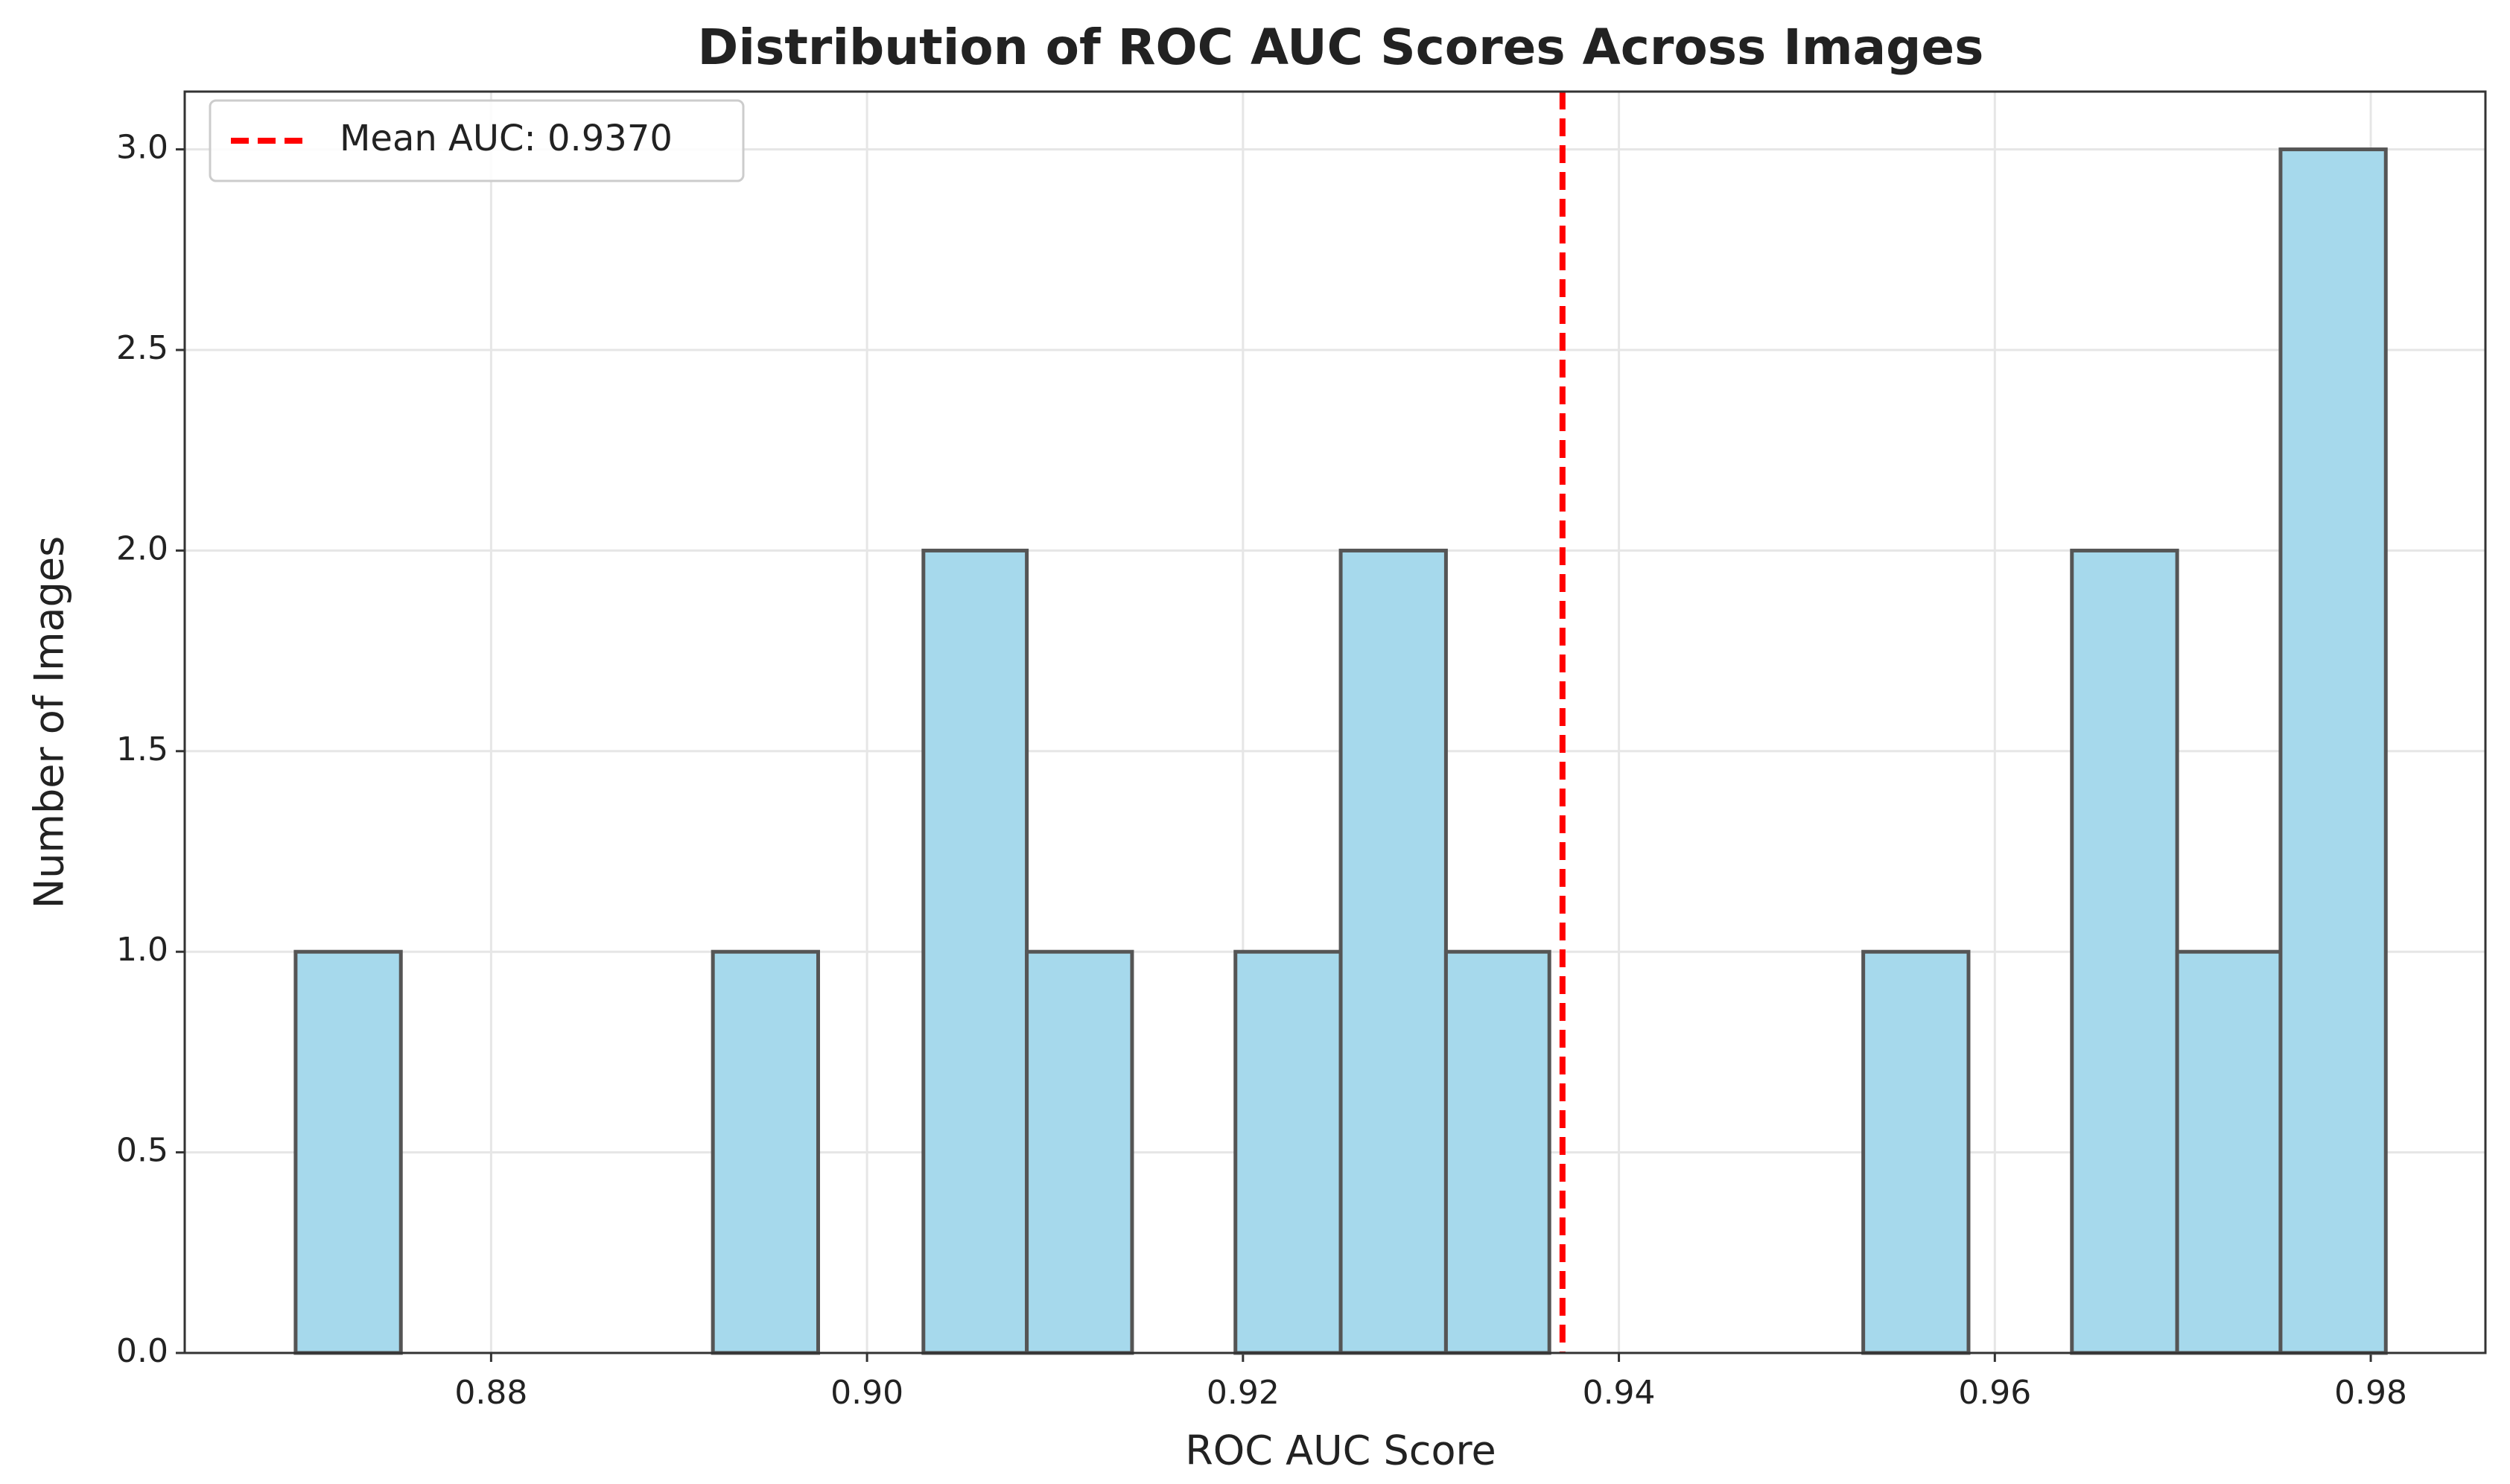 This screenshot has height=1484, width=2510. Describe the element at coordinates (490, 1393) in the screenshot. I see `x-tick-label: 0.88` at that location.